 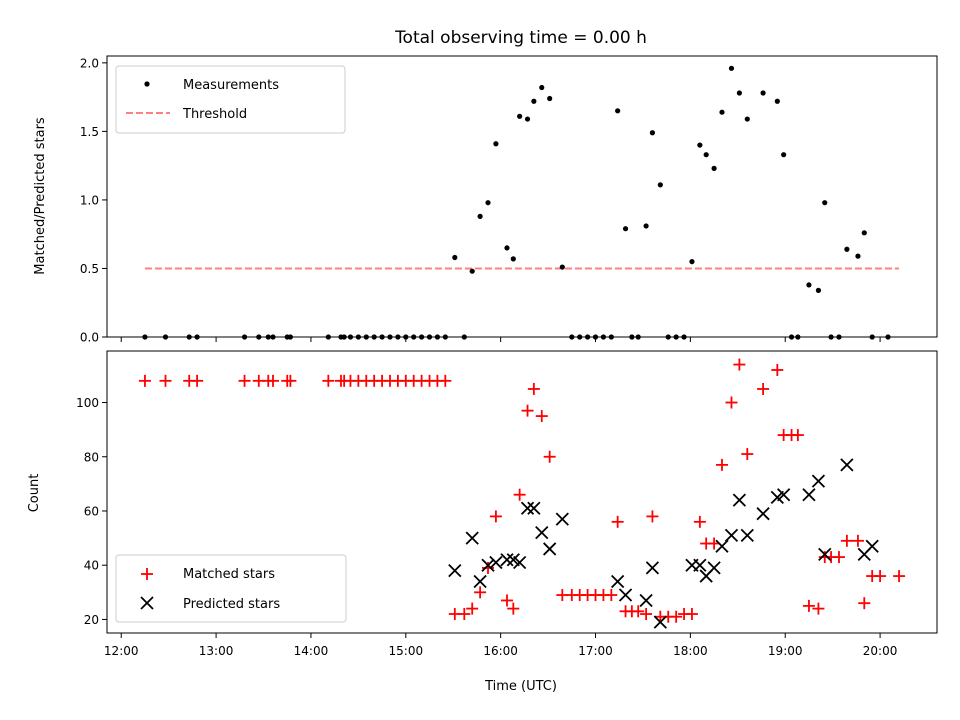 What do you see at coordinates (147, 603) in the screenshot?
I see `legend-predicted-marker` at bounding box center [147, 603].